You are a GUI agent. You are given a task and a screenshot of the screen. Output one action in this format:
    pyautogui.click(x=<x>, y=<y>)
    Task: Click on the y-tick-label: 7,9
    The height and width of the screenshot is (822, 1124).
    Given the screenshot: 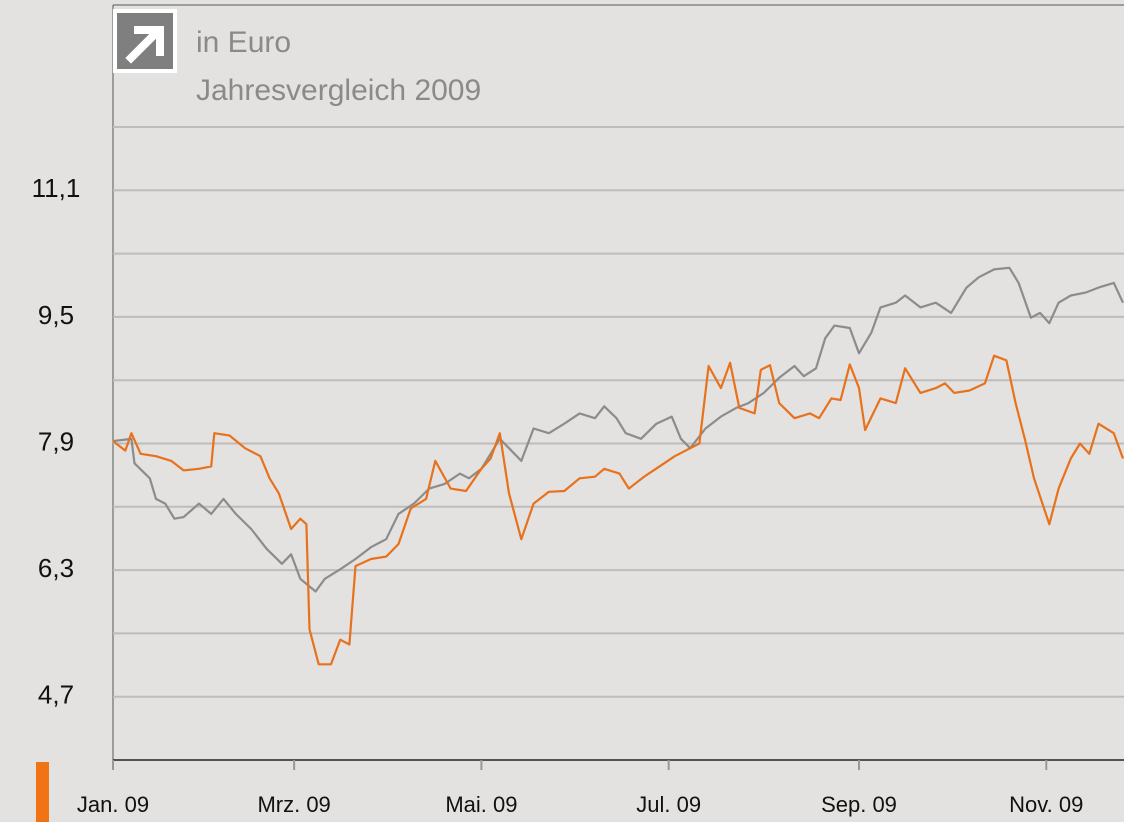 What is the action you would take?
    pyautogui.click(x=56, y=441)
    